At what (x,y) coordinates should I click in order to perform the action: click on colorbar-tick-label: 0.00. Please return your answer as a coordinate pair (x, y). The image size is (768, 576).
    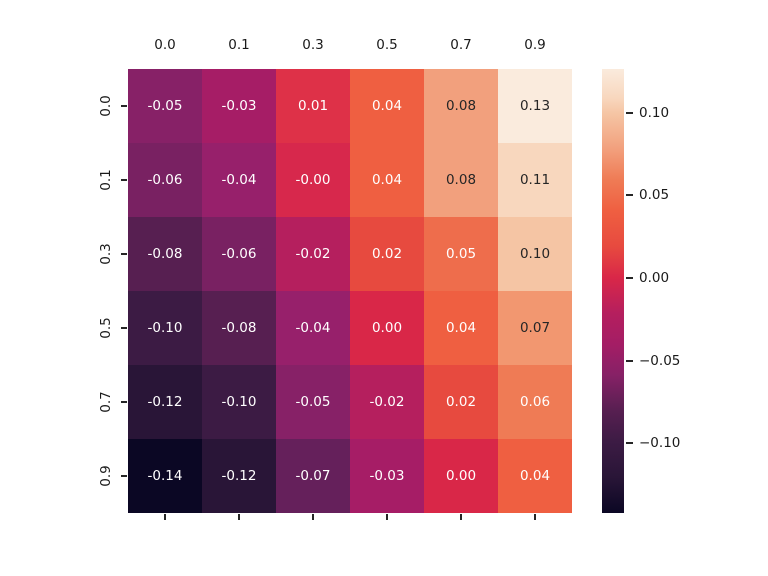
    Looking at the image, I should click on (654, 278).